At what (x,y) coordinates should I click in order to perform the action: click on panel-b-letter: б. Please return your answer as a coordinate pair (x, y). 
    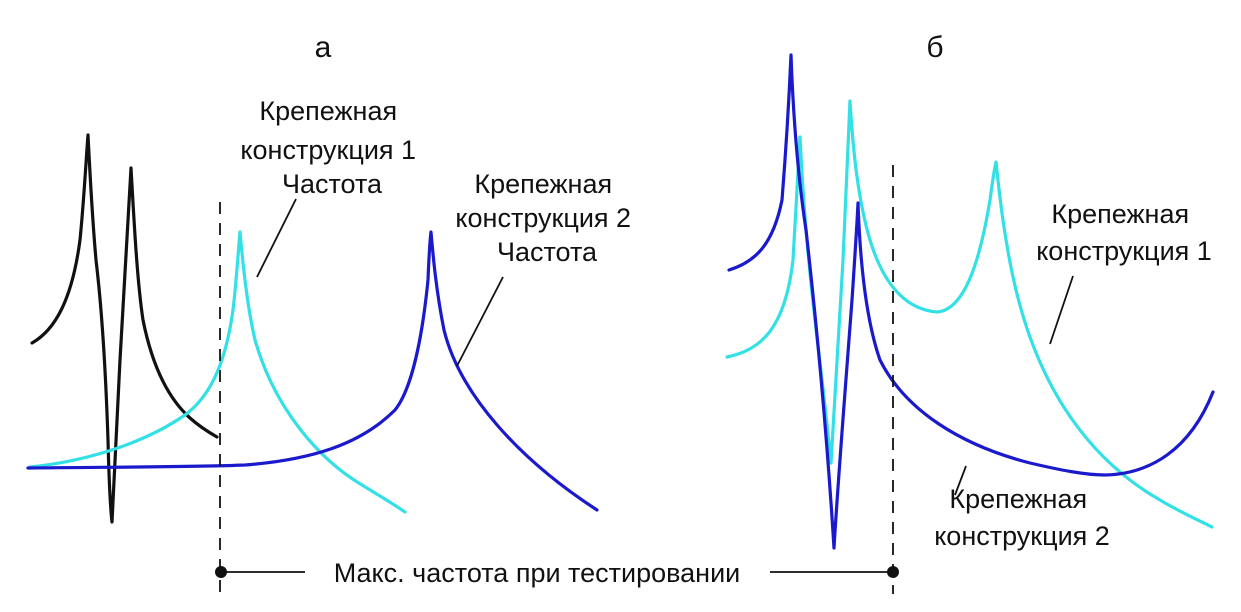
    Looking at the image, I should click on (934, 47).